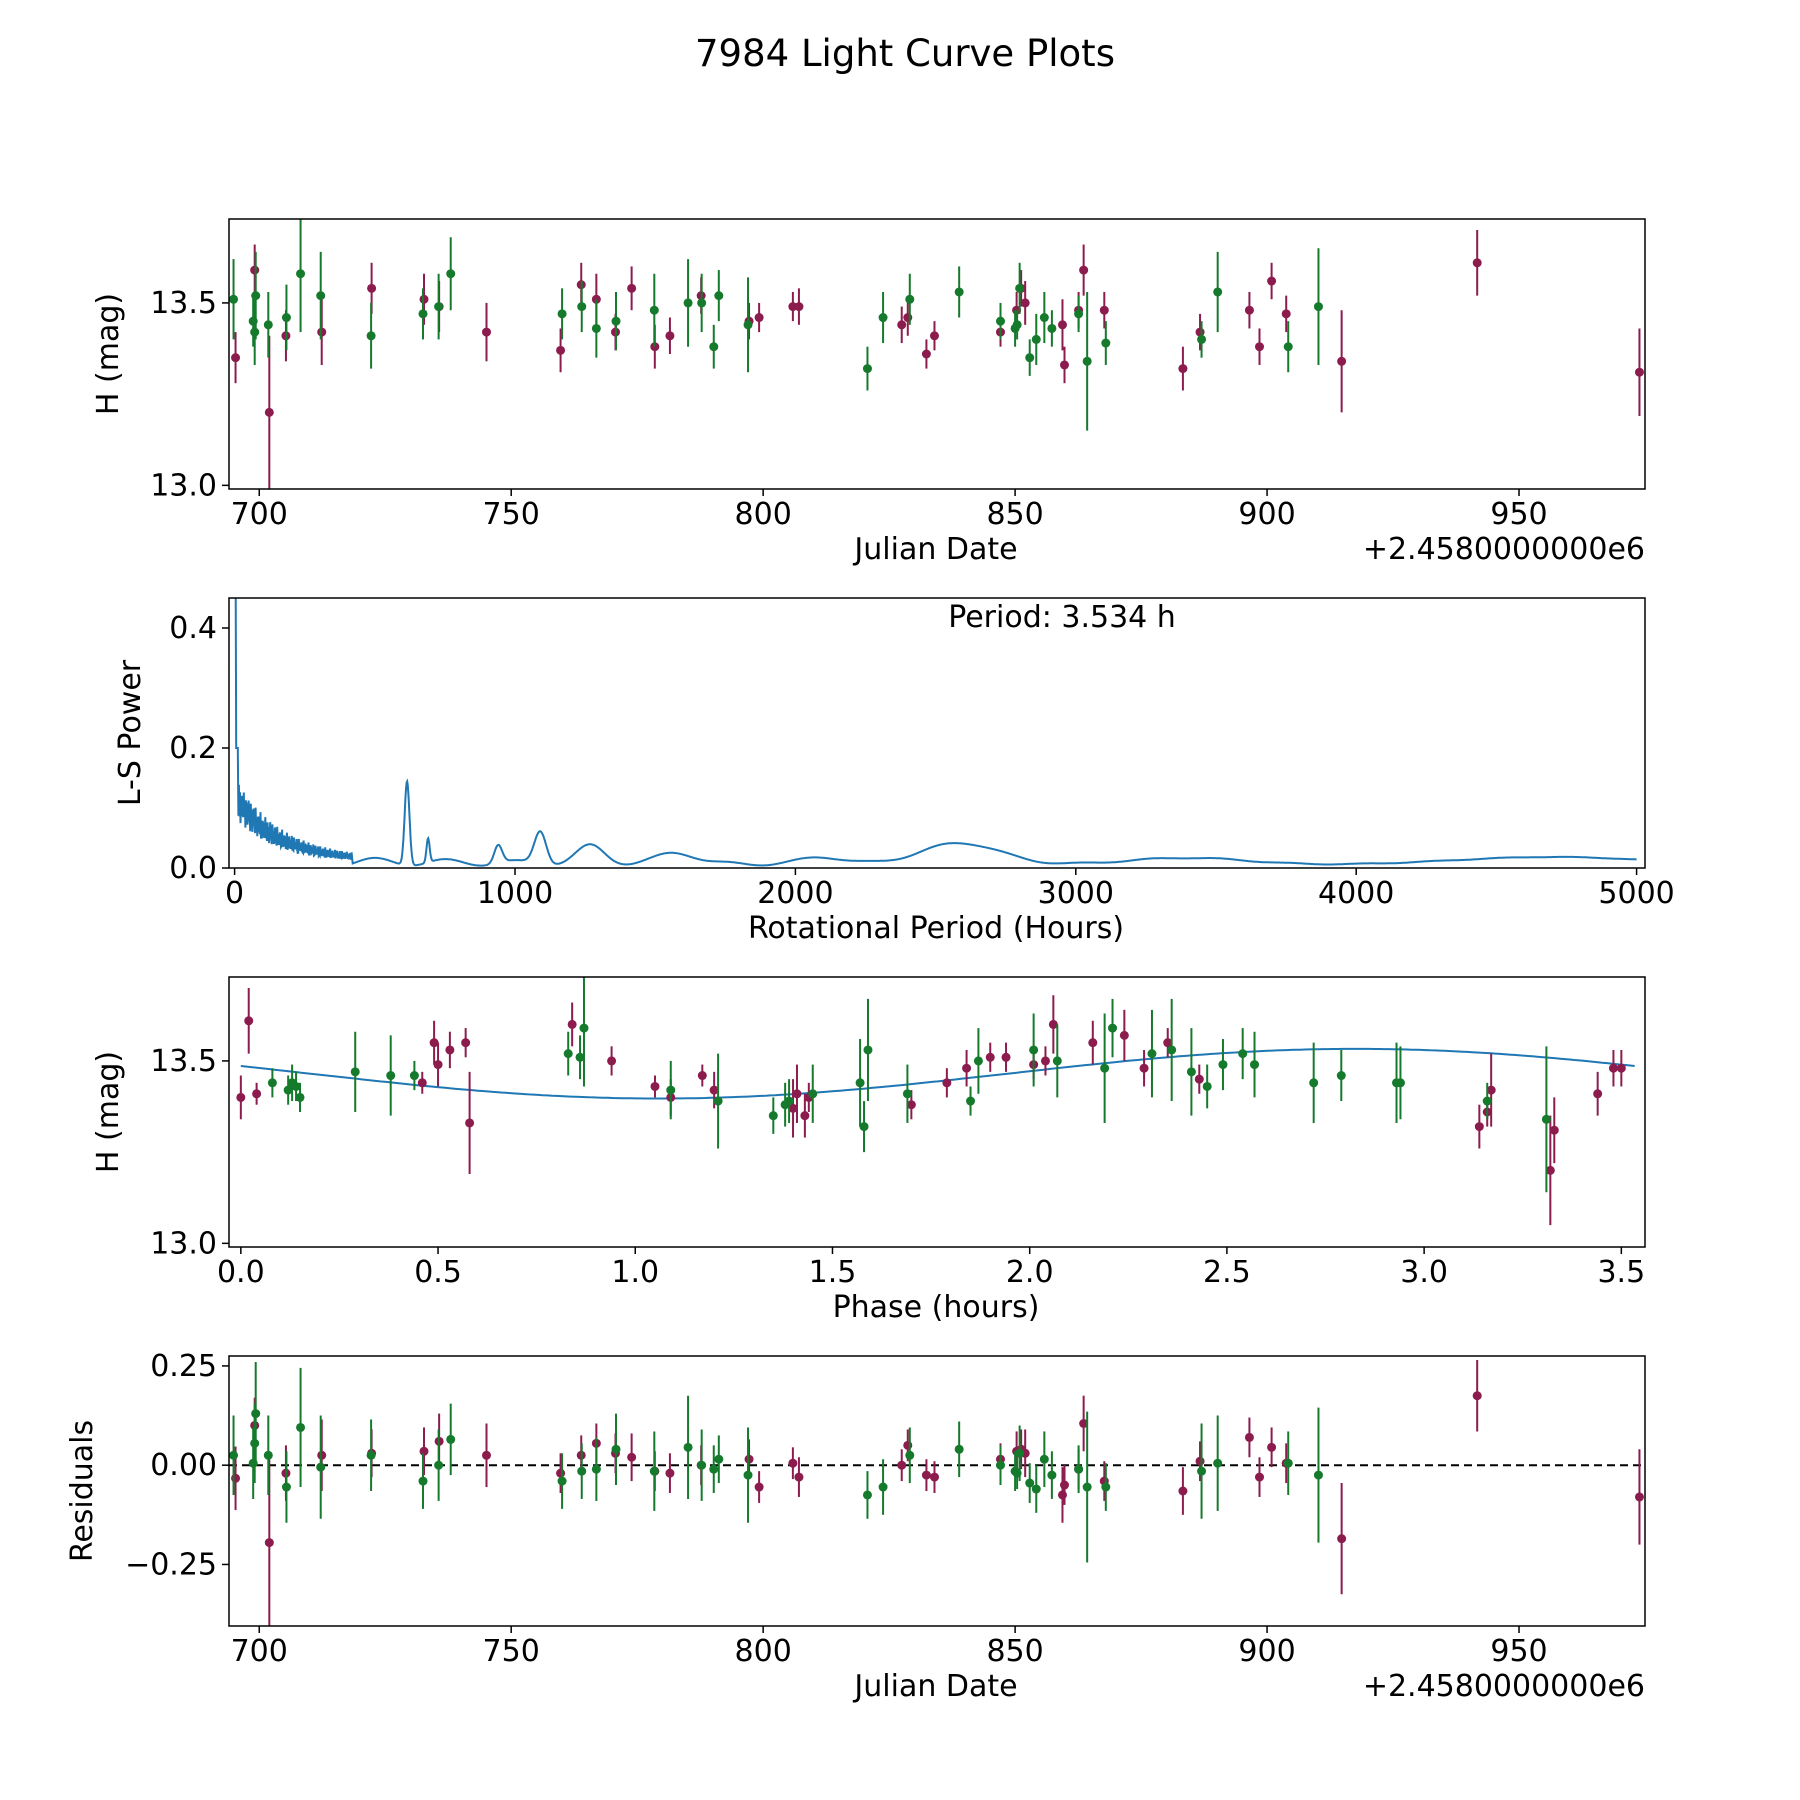 The image size is (1800, 1800). Describe the element at coordinates (936, 1307) in the screenshot. I see `x-axis-label: Phase (hours)` at that location.